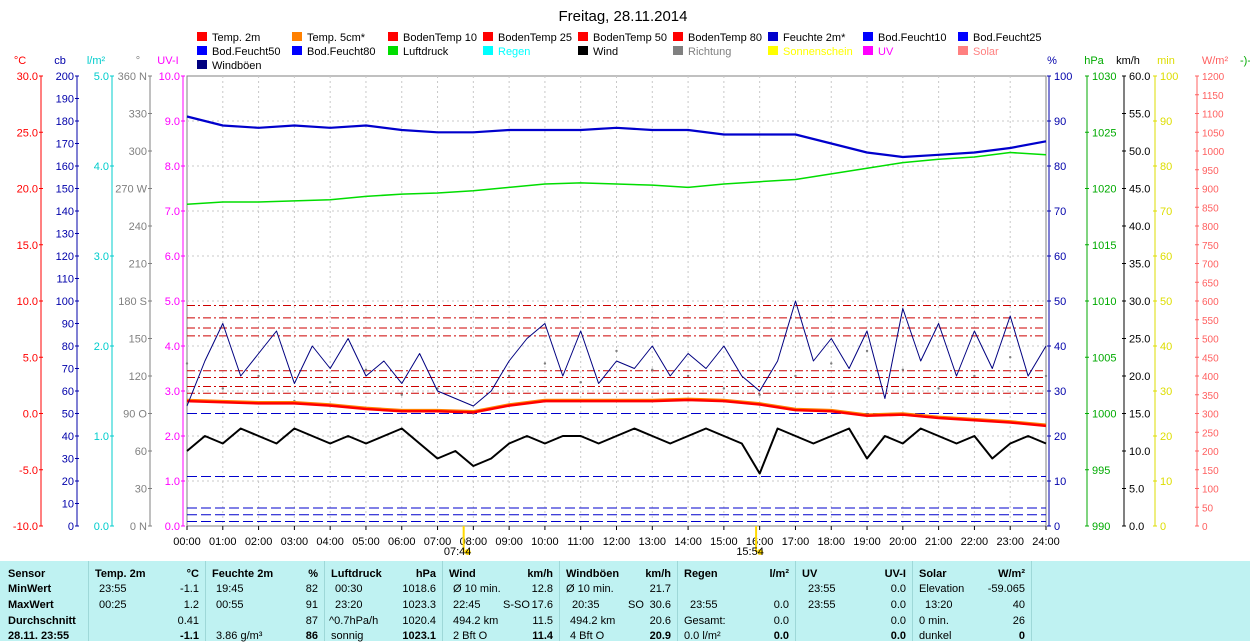  What do you see at coordinates (172, 527) in the screenshot?
I see `tick-label: 0.0` at bounding box center [172, 527].